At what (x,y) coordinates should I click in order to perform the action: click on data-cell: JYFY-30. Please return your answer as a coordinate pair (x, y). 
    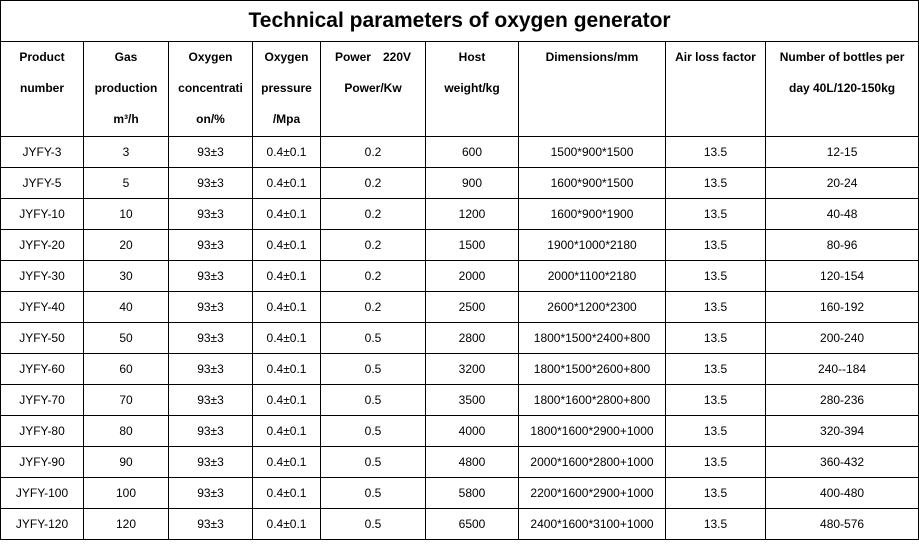
    Looking at the image, I should click on (42, 276).